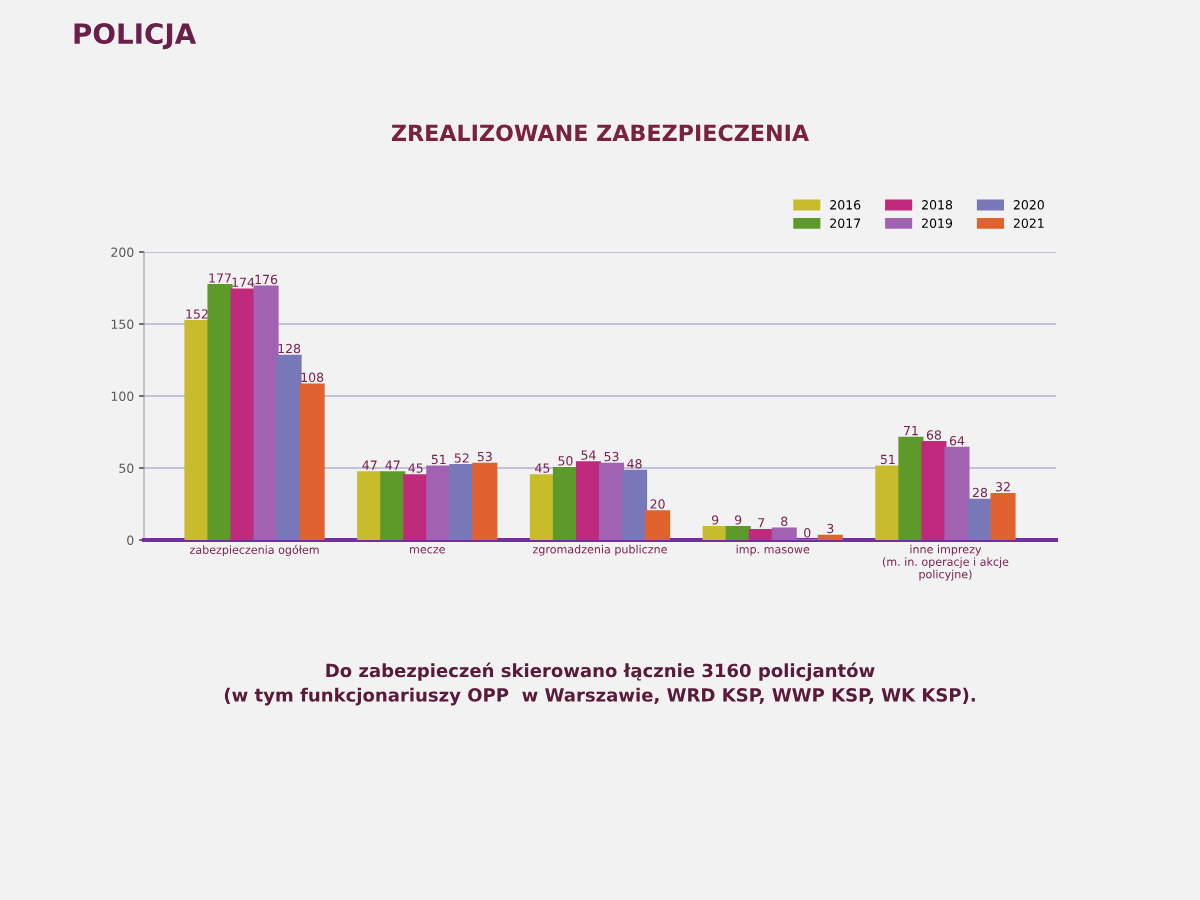 This screenshot has height=900, width=1200. What do you see at coordinates (945, 562) in the screenshot?
I see `x-tick-label: inne imprezy (m. in. operacje i akcje policyjne)` at bounding box center [945, 562].